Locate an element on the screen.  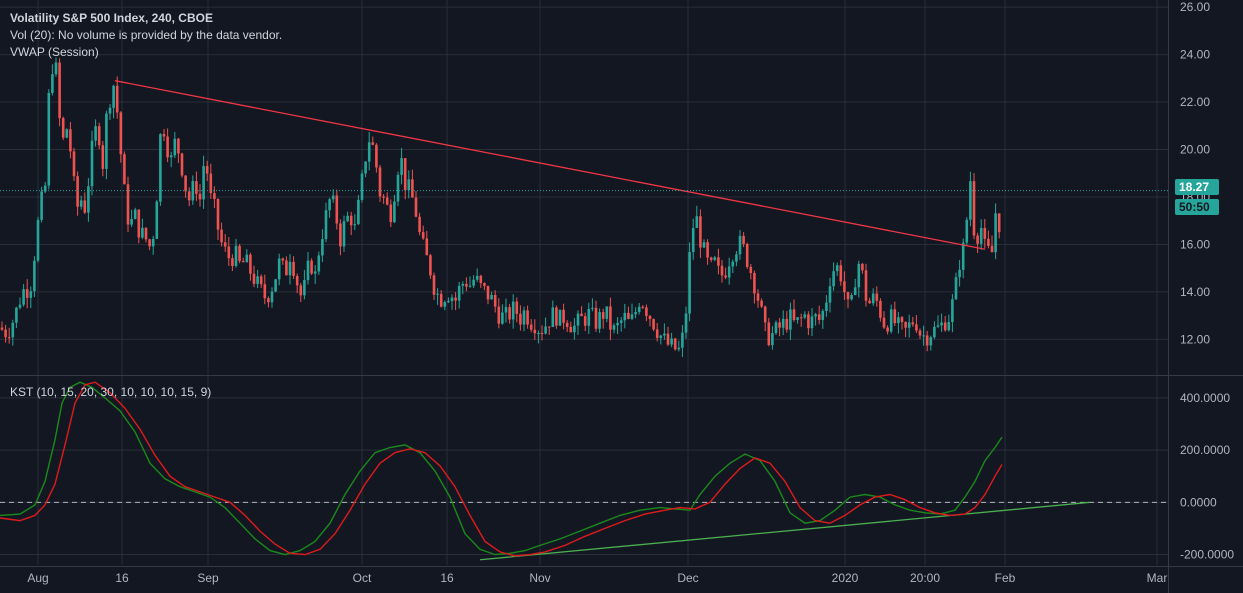
price-axis-label: 14.00 is located at coordinates (1195, 292).